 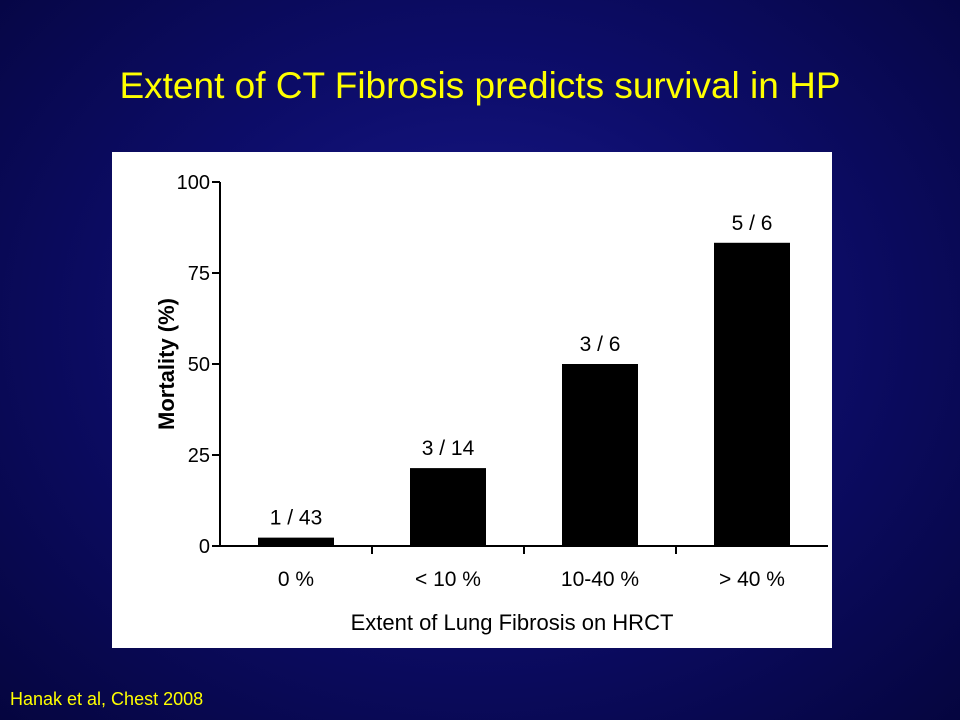 I want to click on x-tick-label: 0 %, so click(x=296, y=579).